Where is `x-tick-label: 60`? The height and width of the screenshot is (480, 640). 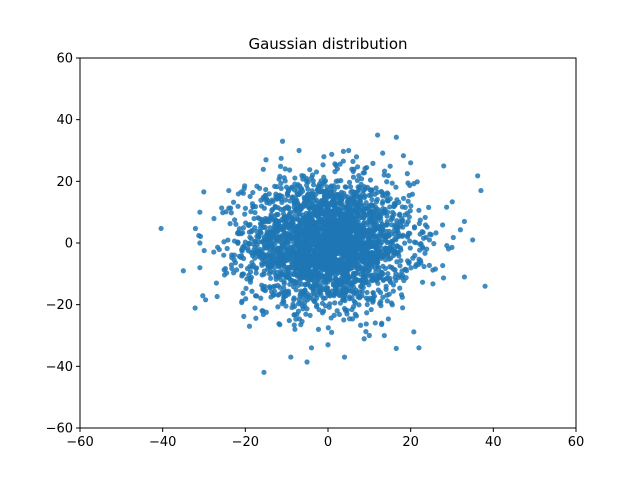 x-tick-label: 60 is located at coordinates (576, 442).